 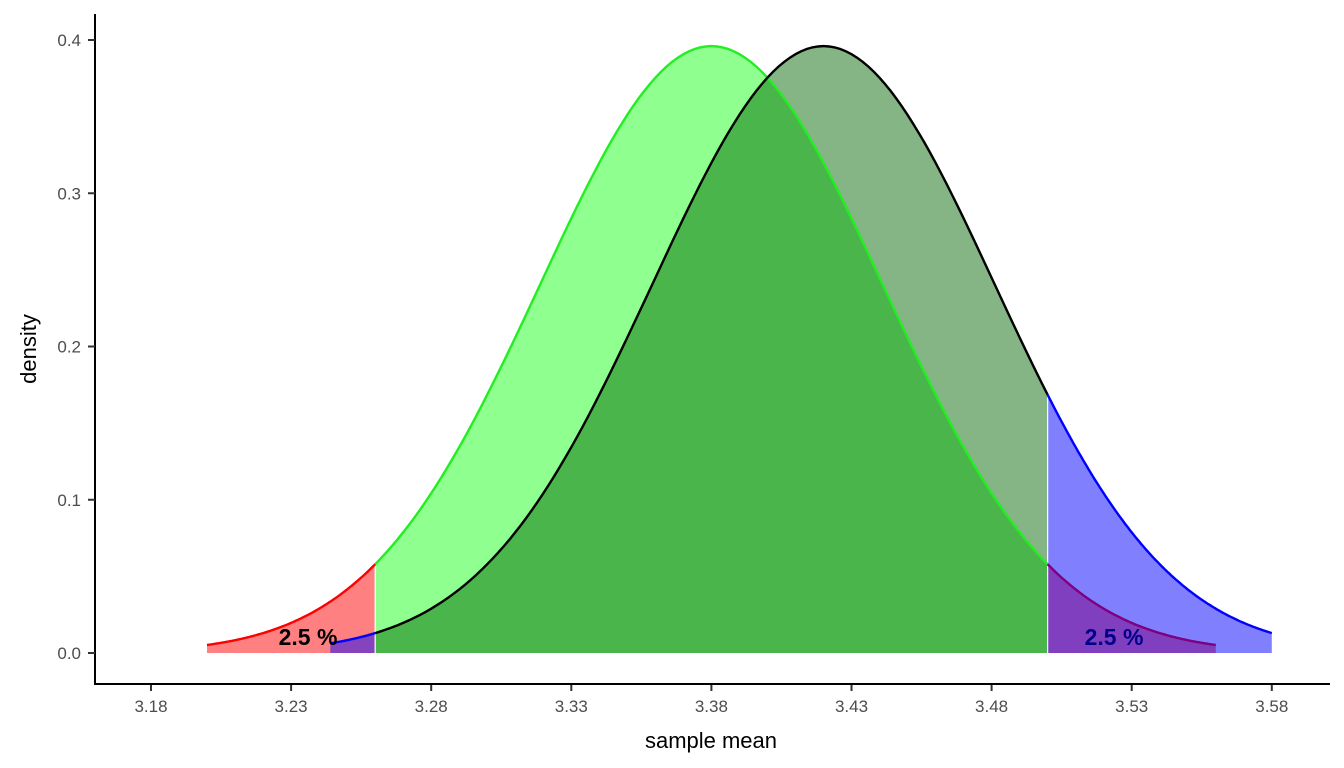 What do you see at coordinates (1131, 605) in the screenshot?
I see `null-right-curve` at bounding box center [1131, 605].